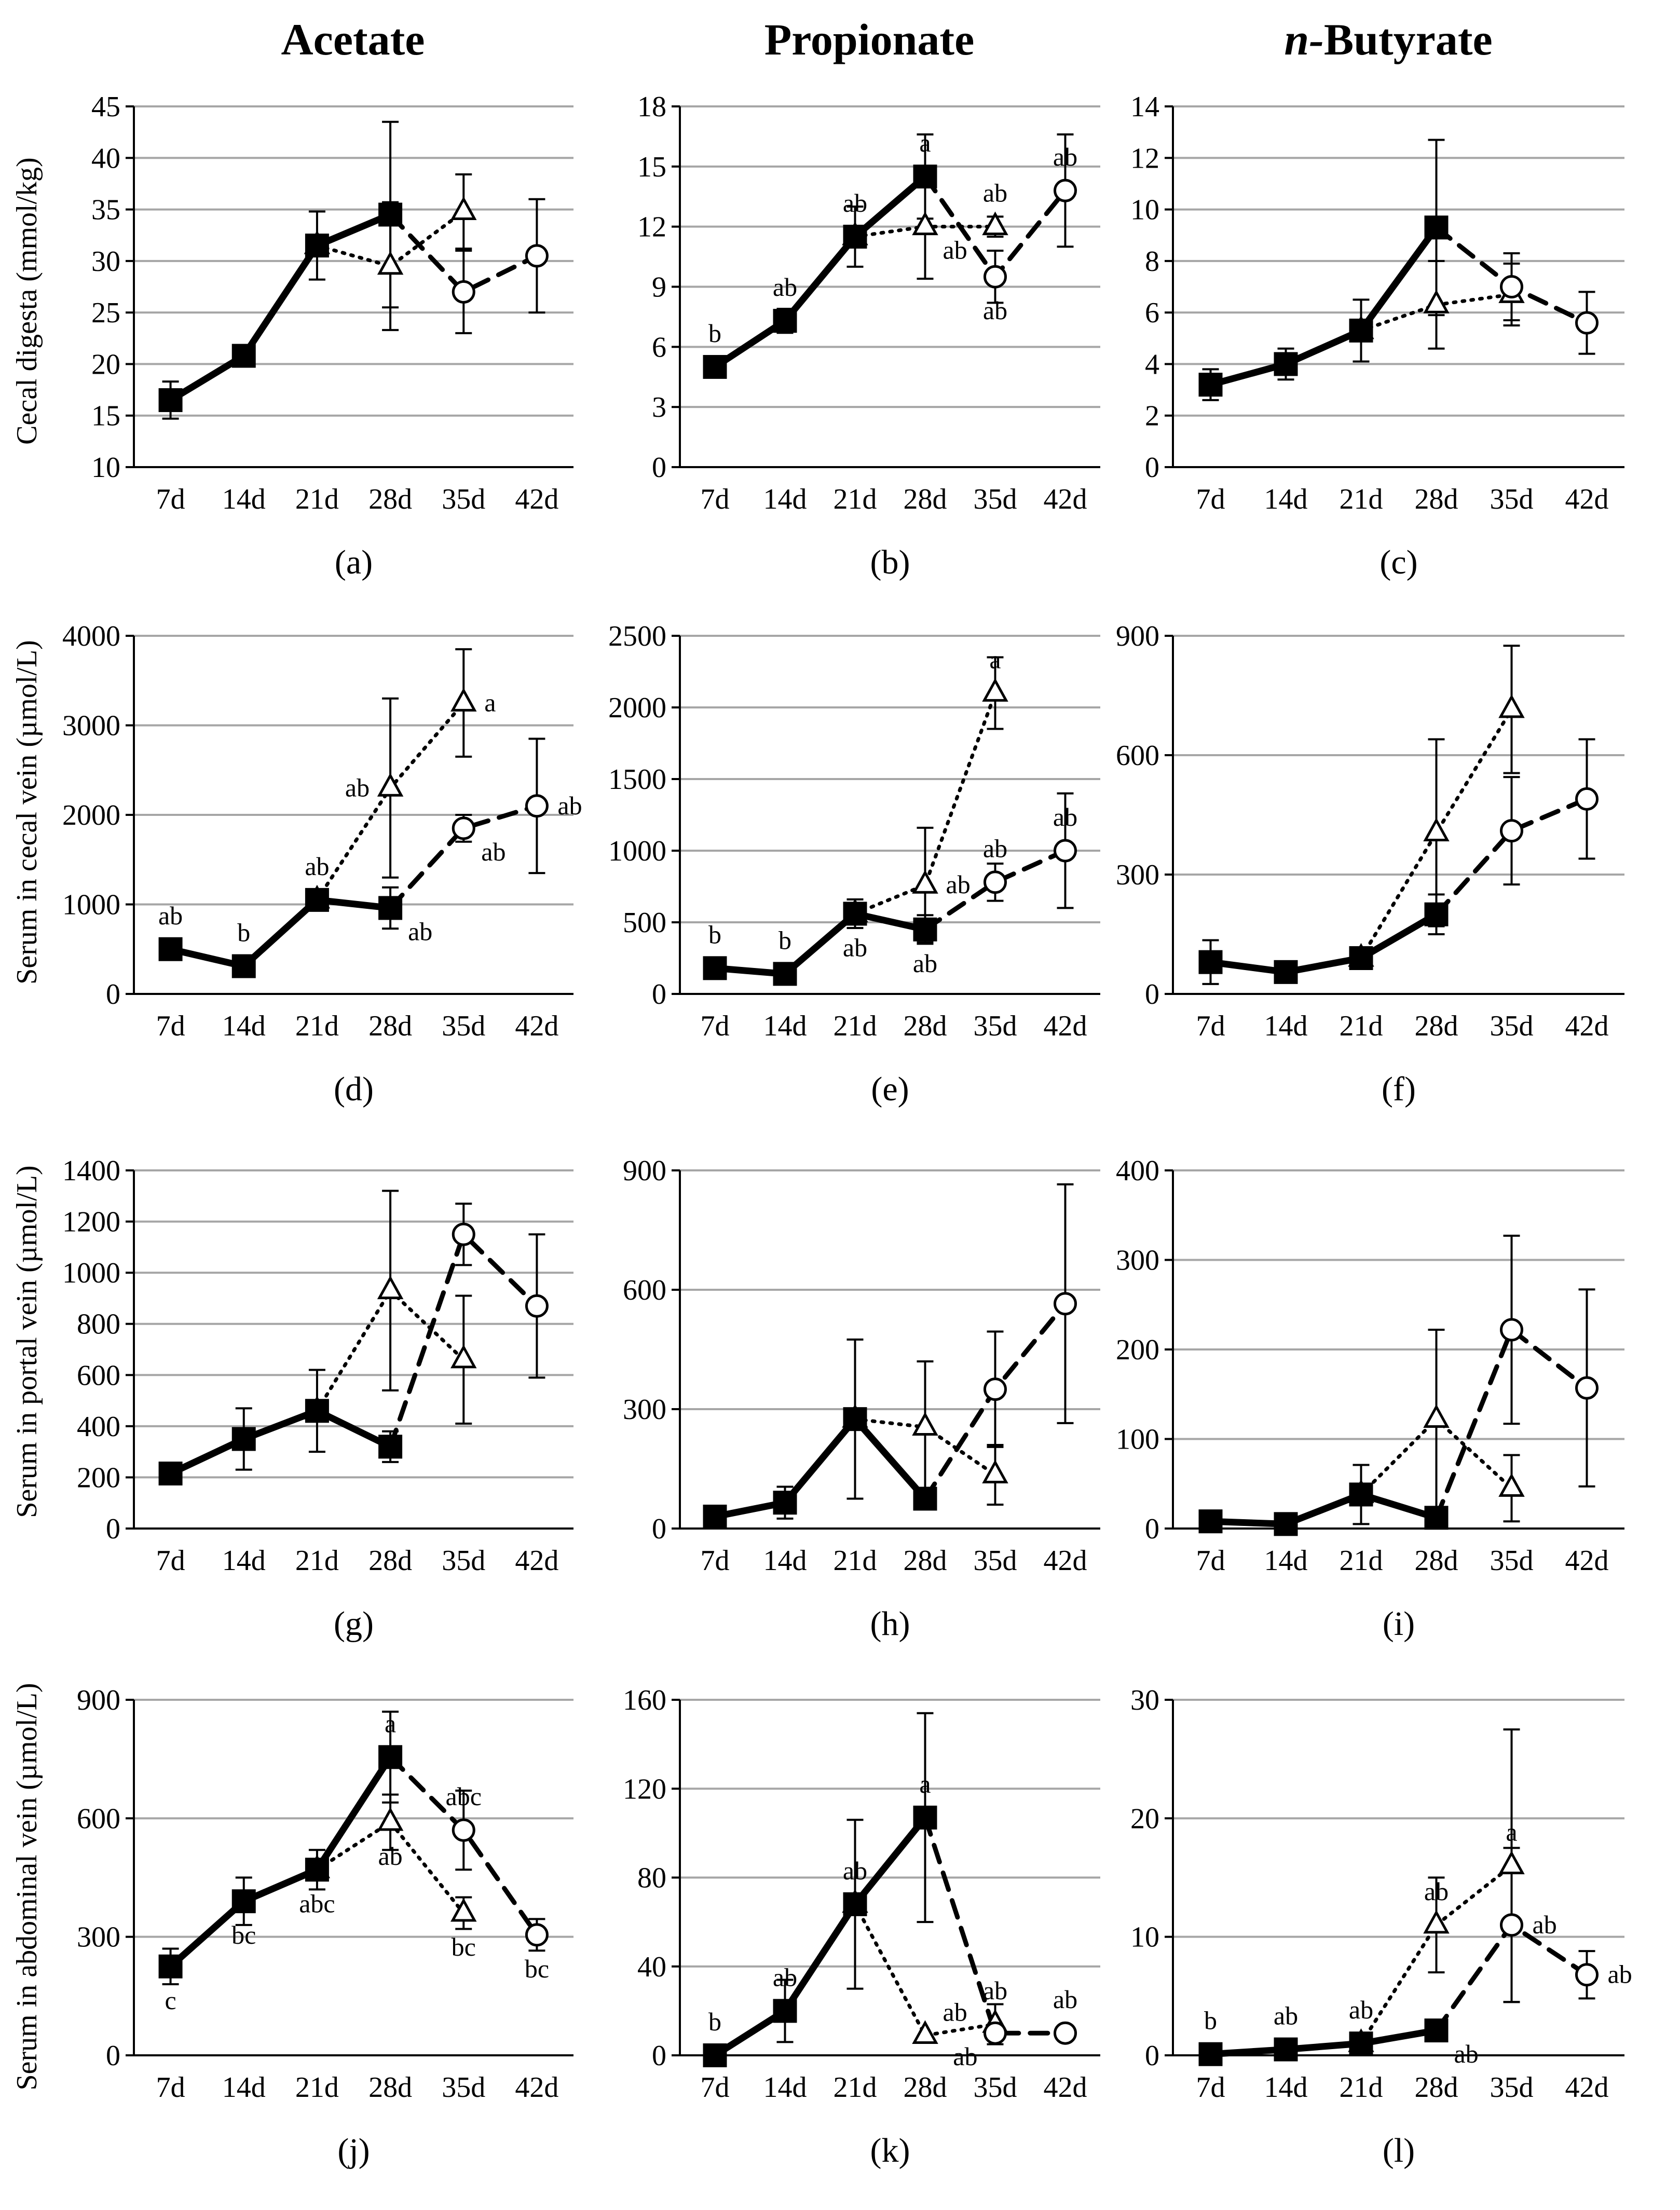 The height and width of the screenshot is (2210, 1680). Describe the element at coordinates (354, 1624) in the screenshot. I see `panel-label: (g)` at that location.